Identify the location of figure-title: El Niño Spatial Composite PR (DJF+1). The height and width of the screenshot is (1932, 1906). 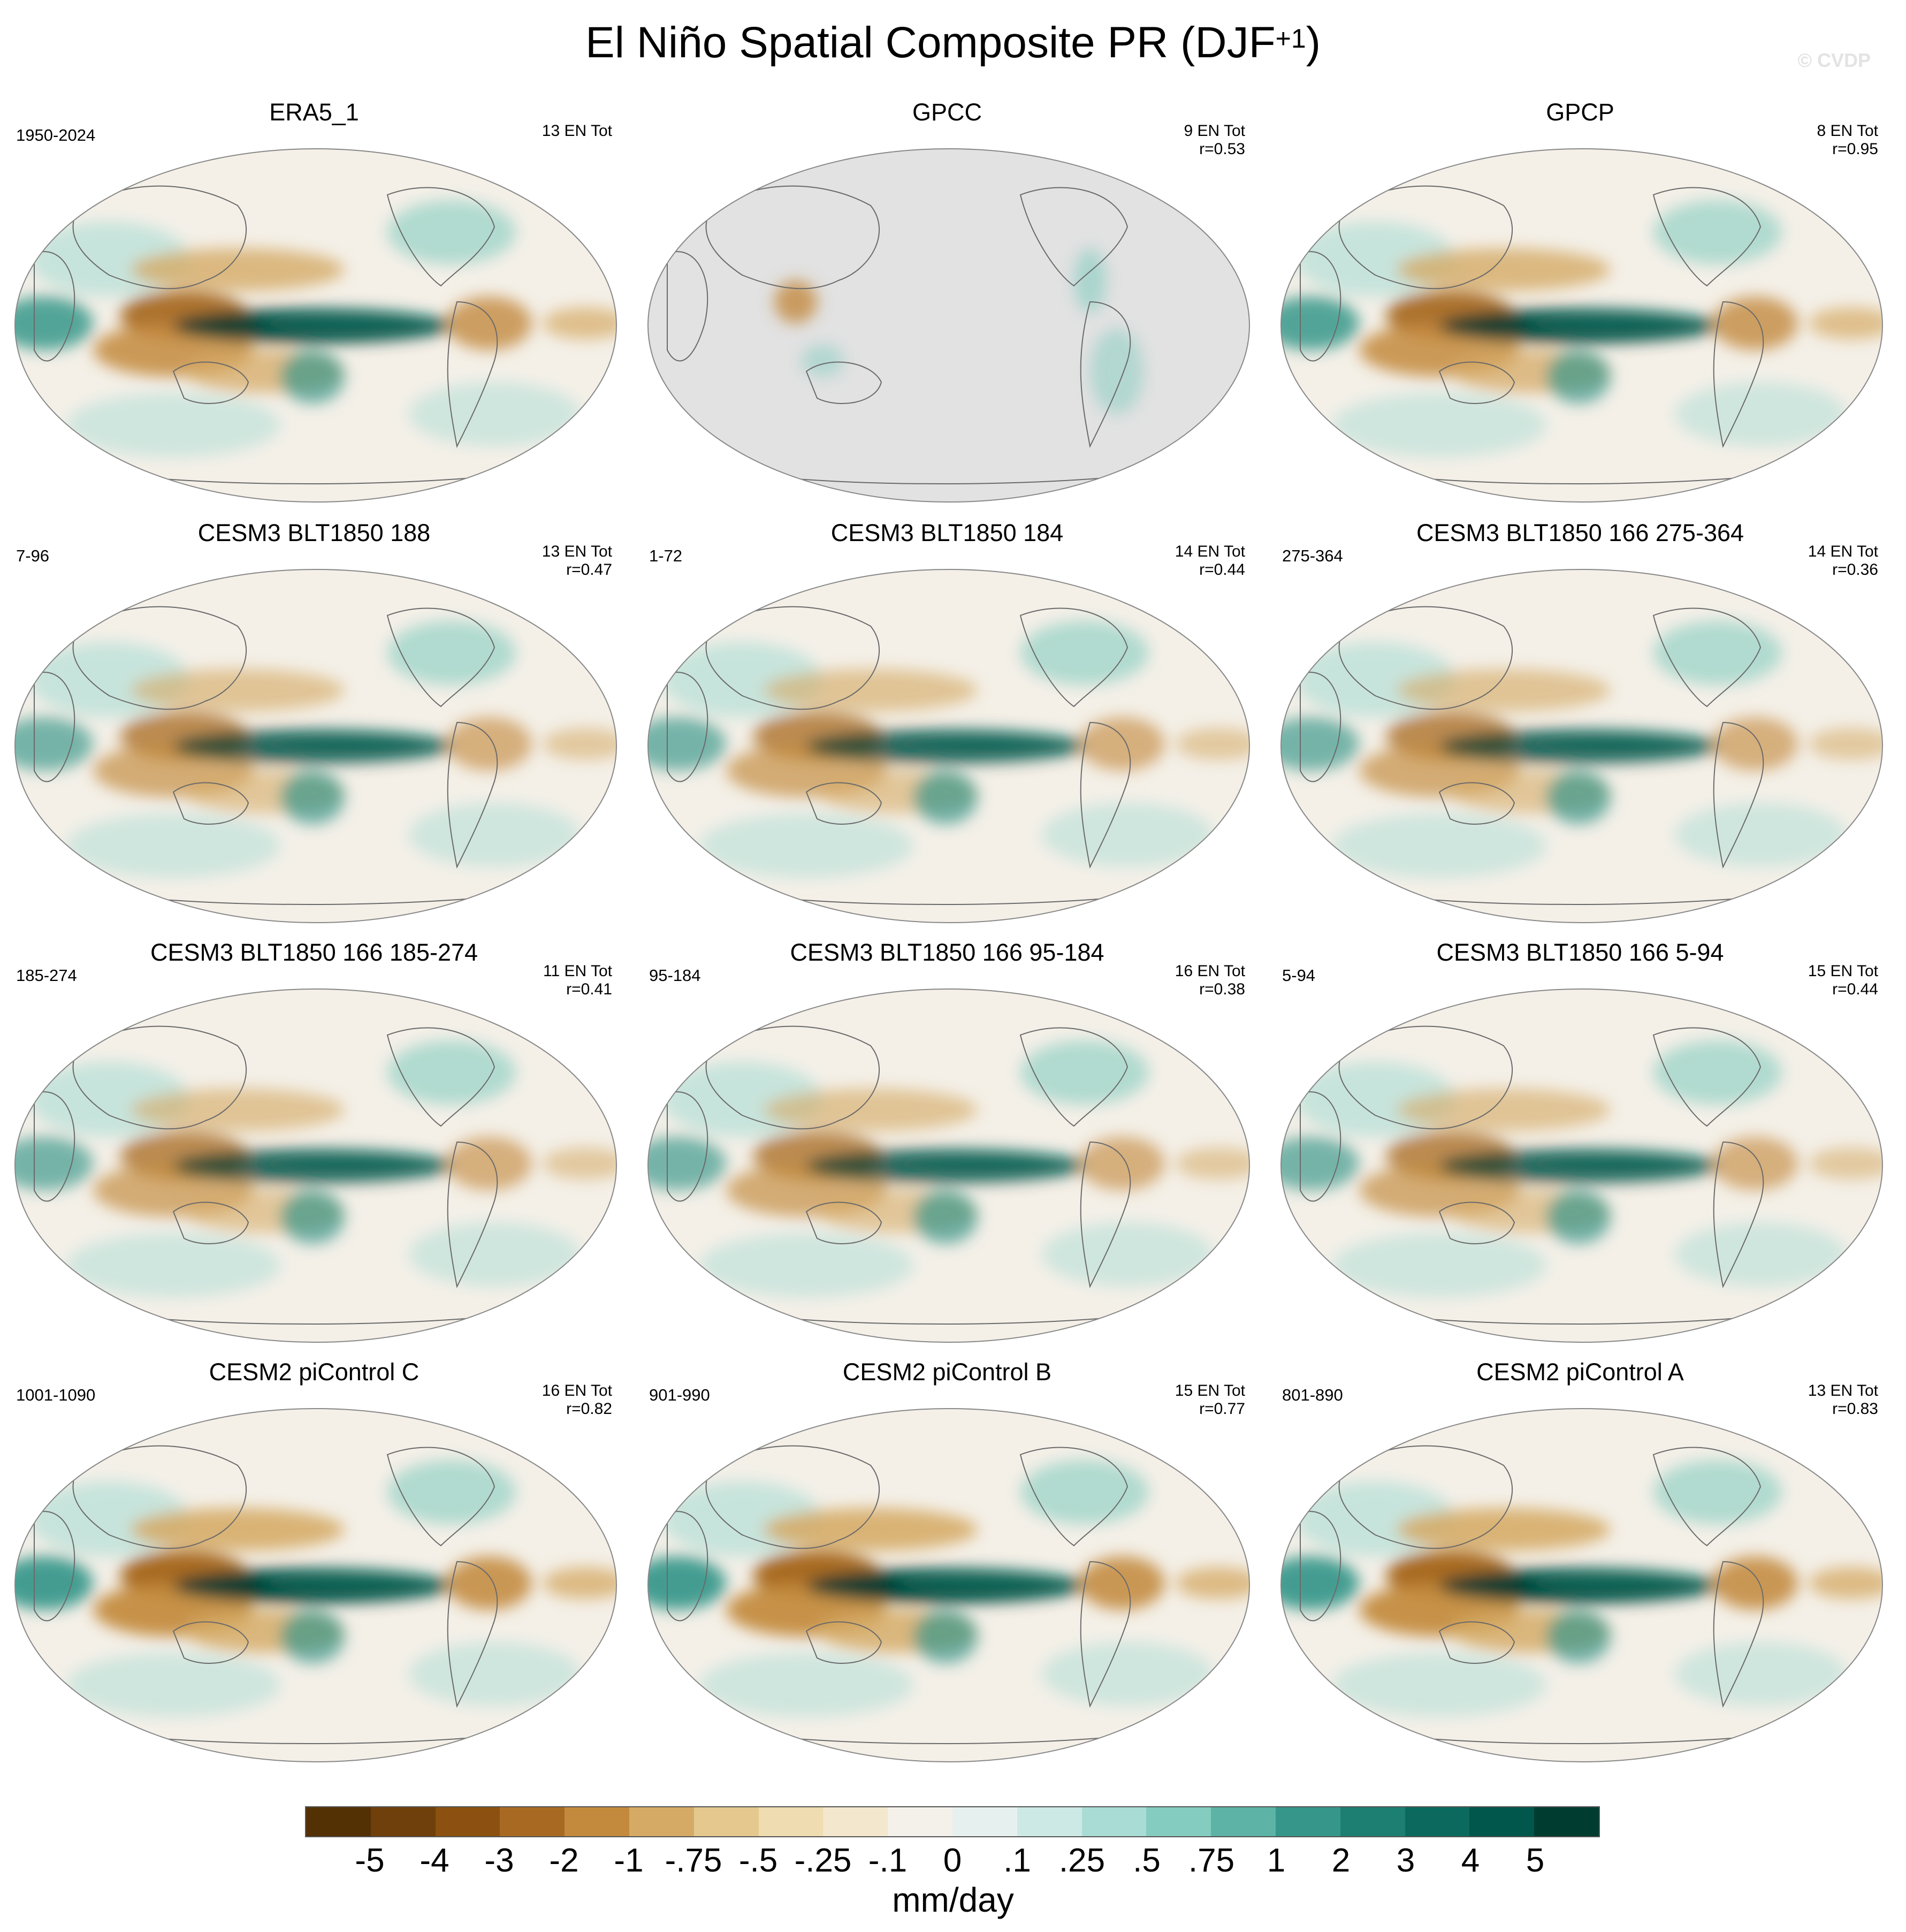
(953, 43).